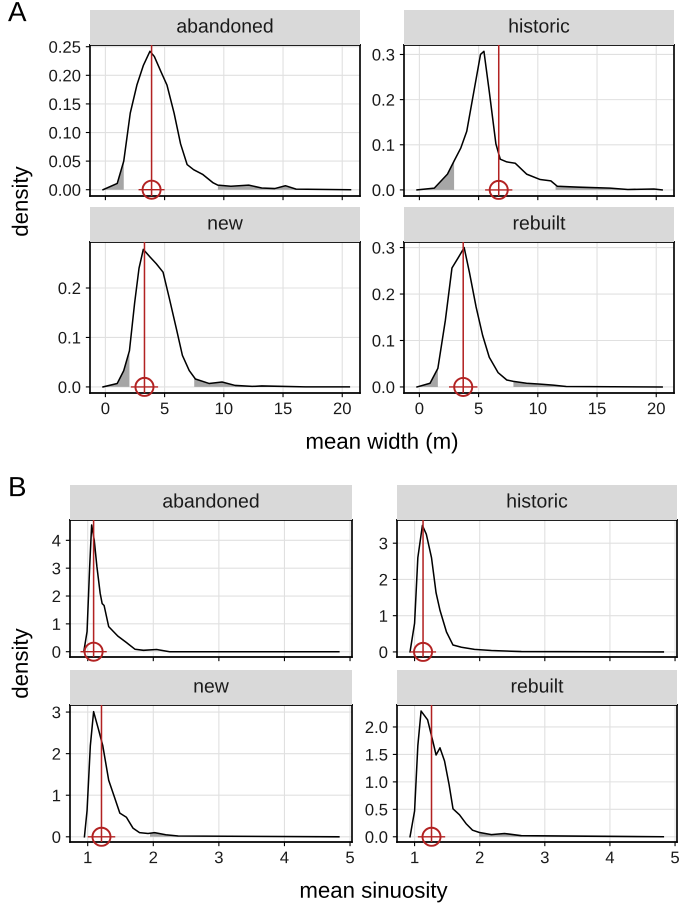  I want to click on y-tick-label: 1.5, so click(377, 754).